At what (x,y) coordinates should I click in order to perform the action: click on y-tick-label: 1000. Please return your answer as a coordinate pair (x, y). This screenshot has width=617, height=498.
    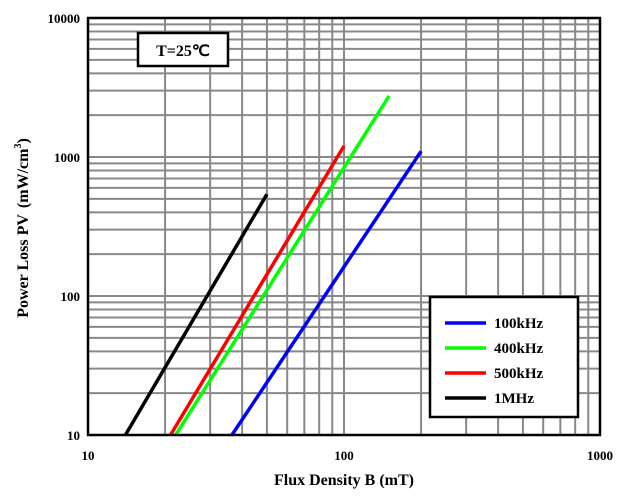
    Looking at the image, I should click on (67, 157).